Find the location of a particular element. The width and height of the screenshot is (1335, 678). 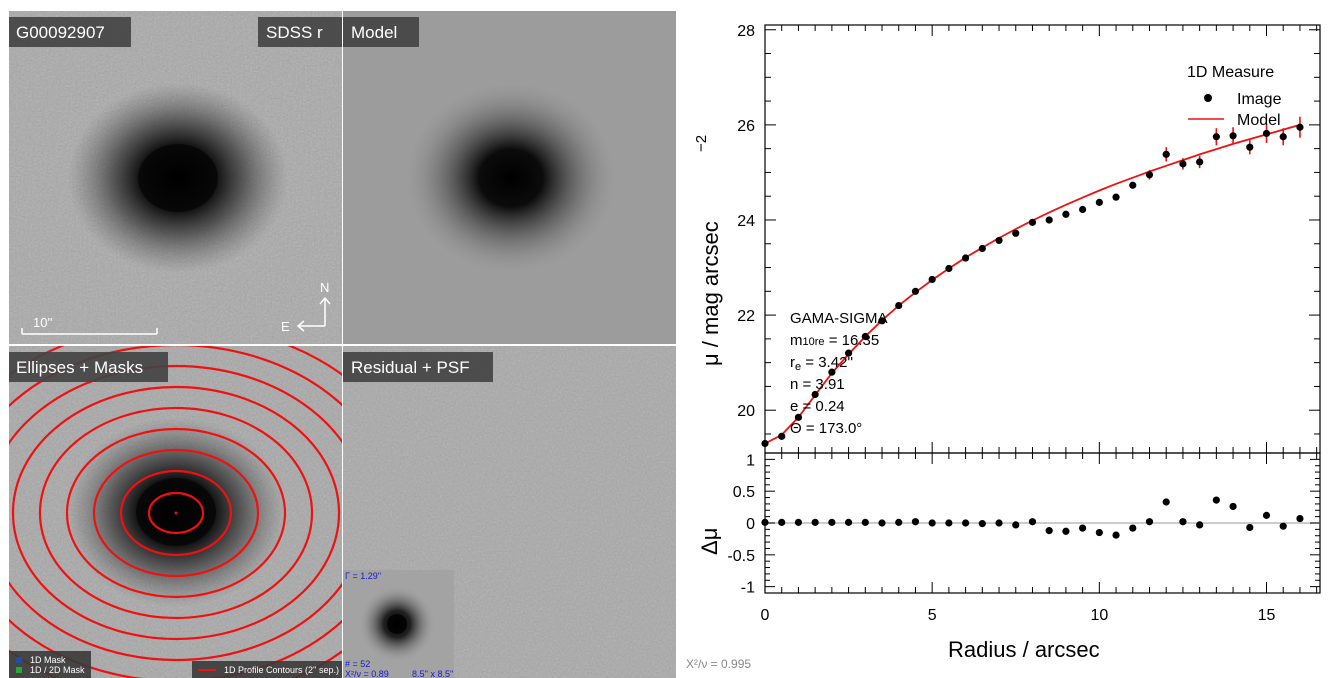

residual-ytick-label: 0.5 is located at coordinates (744, 492).